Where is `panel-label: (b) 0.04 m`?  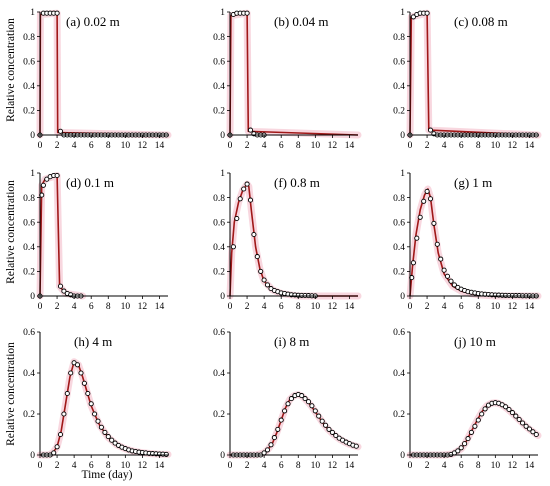 panel-label: (b) 0.04 m is located at coordinates (301, 21).